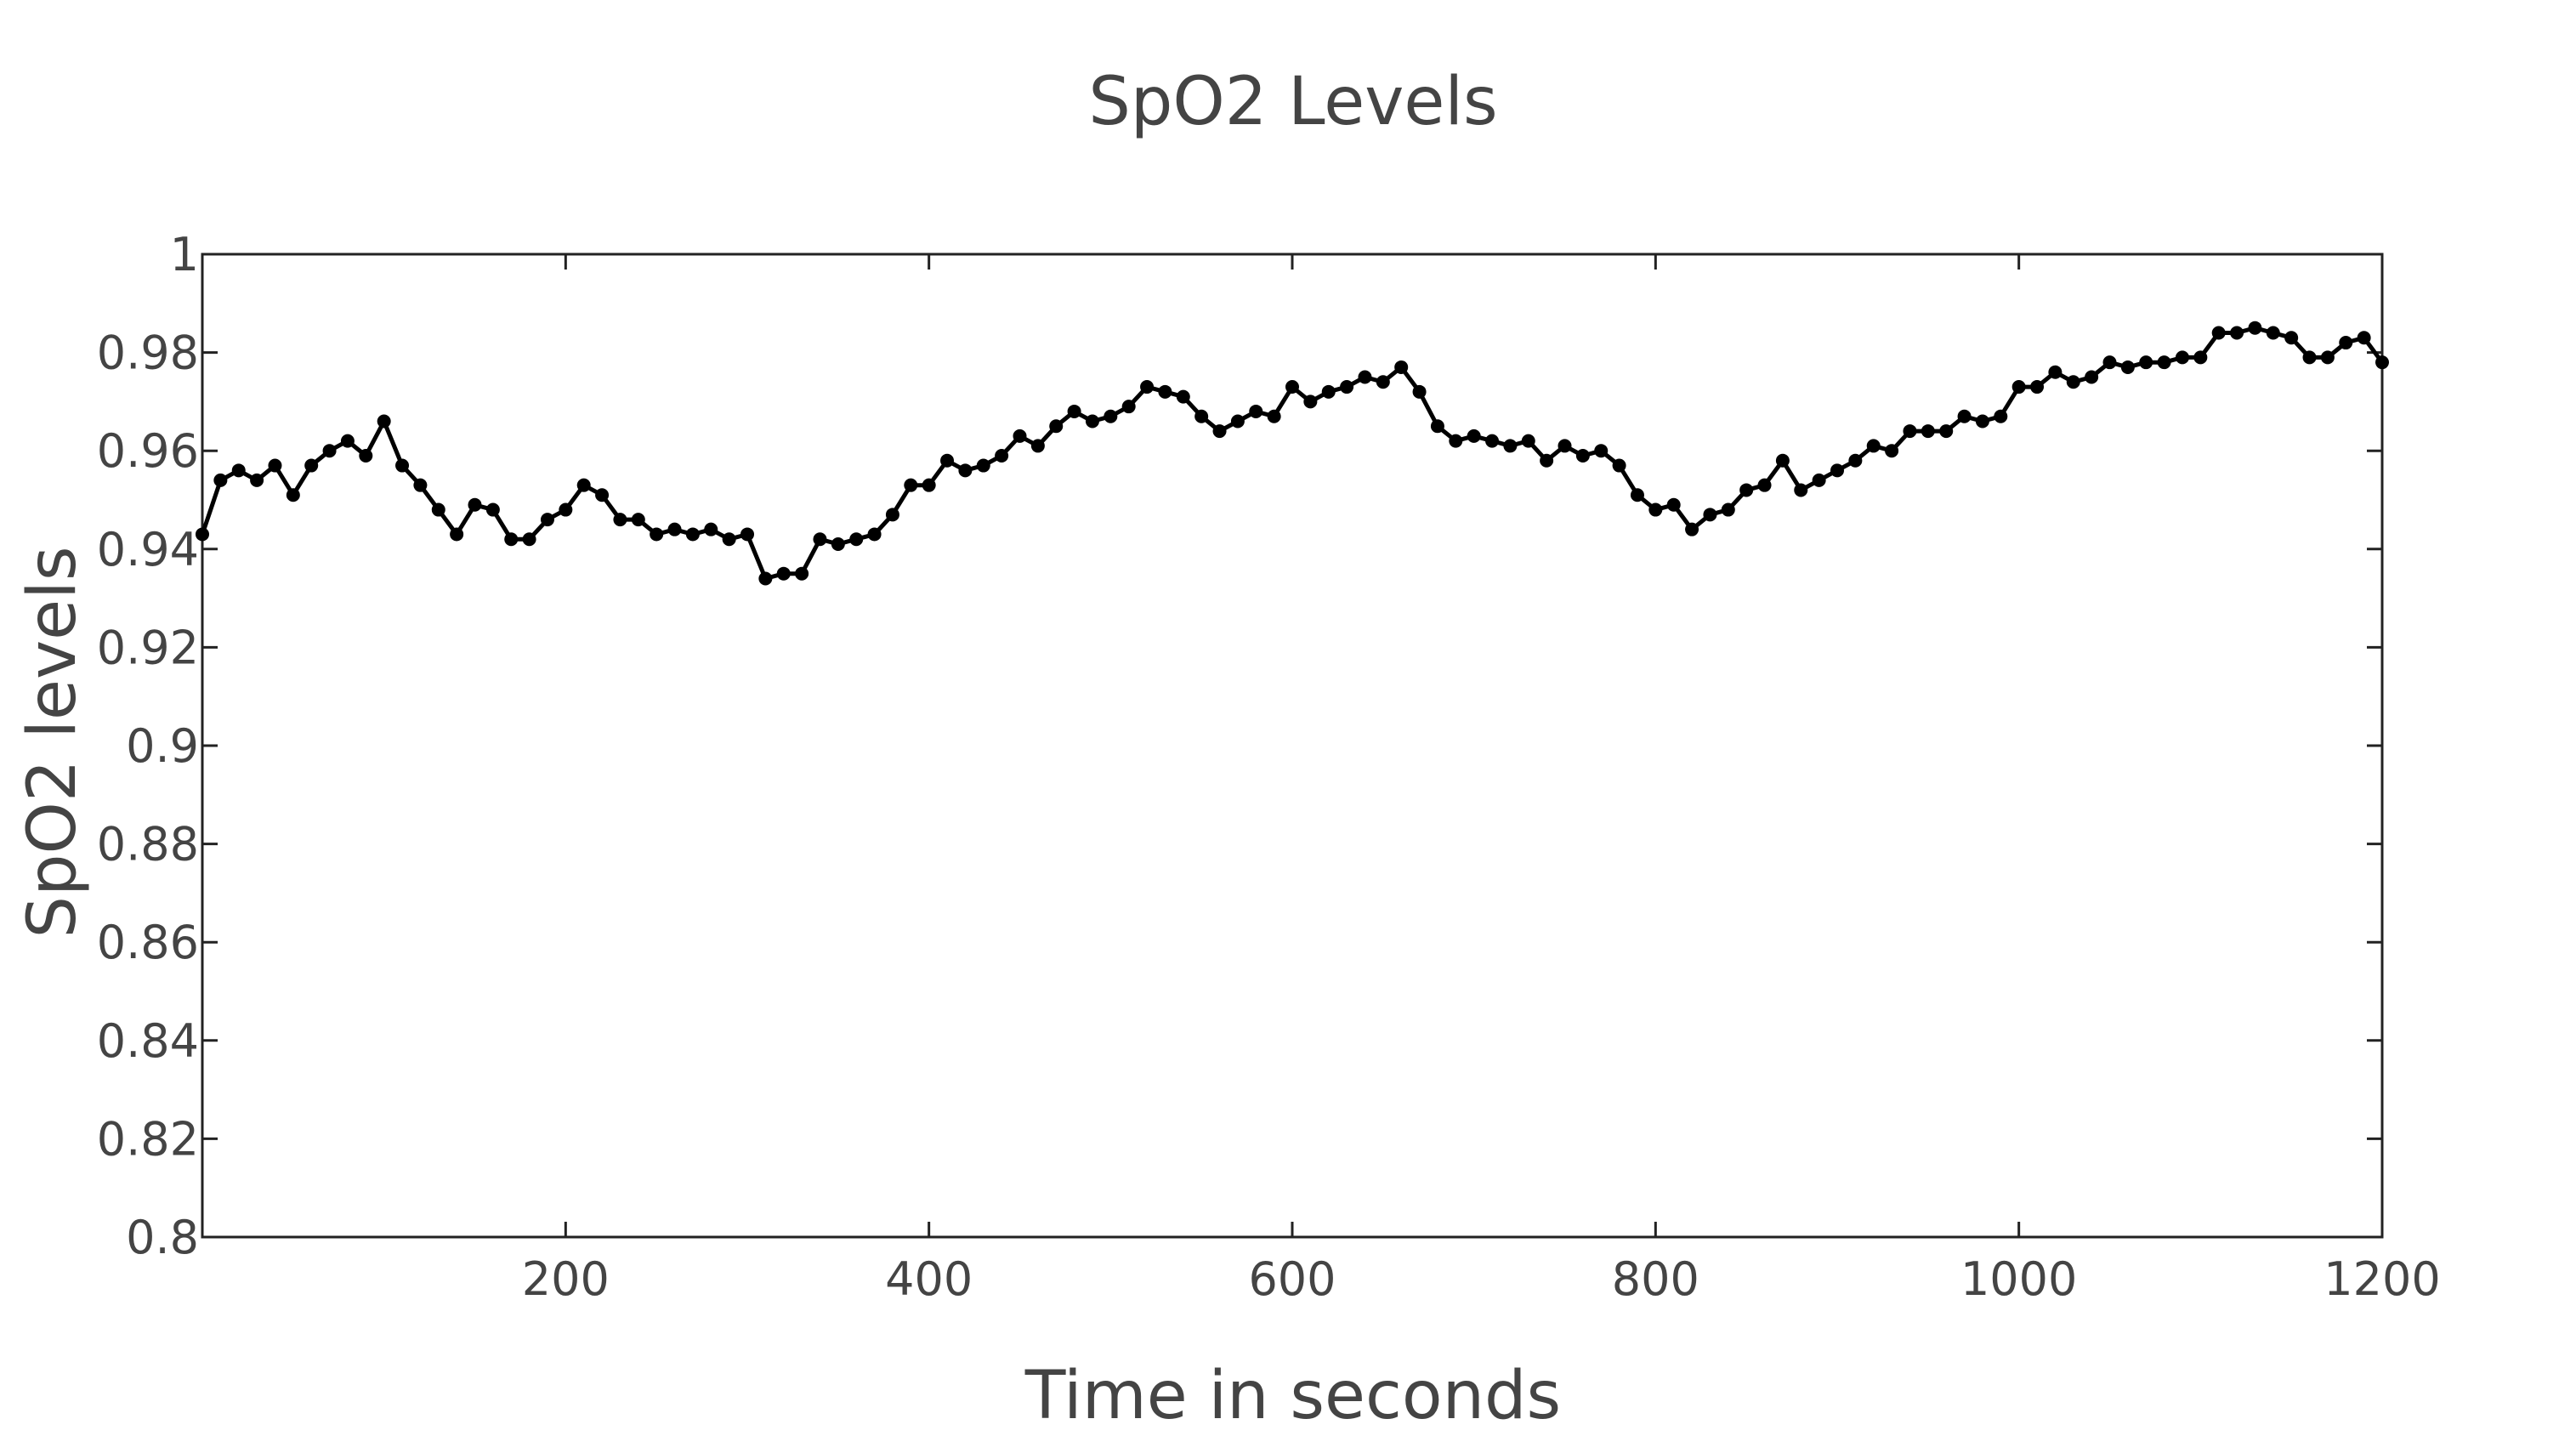 This screenshot has width=2576, height=1436. What do you see at coordinates (929, 1279) in the screenshot?
I see `x-tick-label: 400` at bounding box center [929, 1279].